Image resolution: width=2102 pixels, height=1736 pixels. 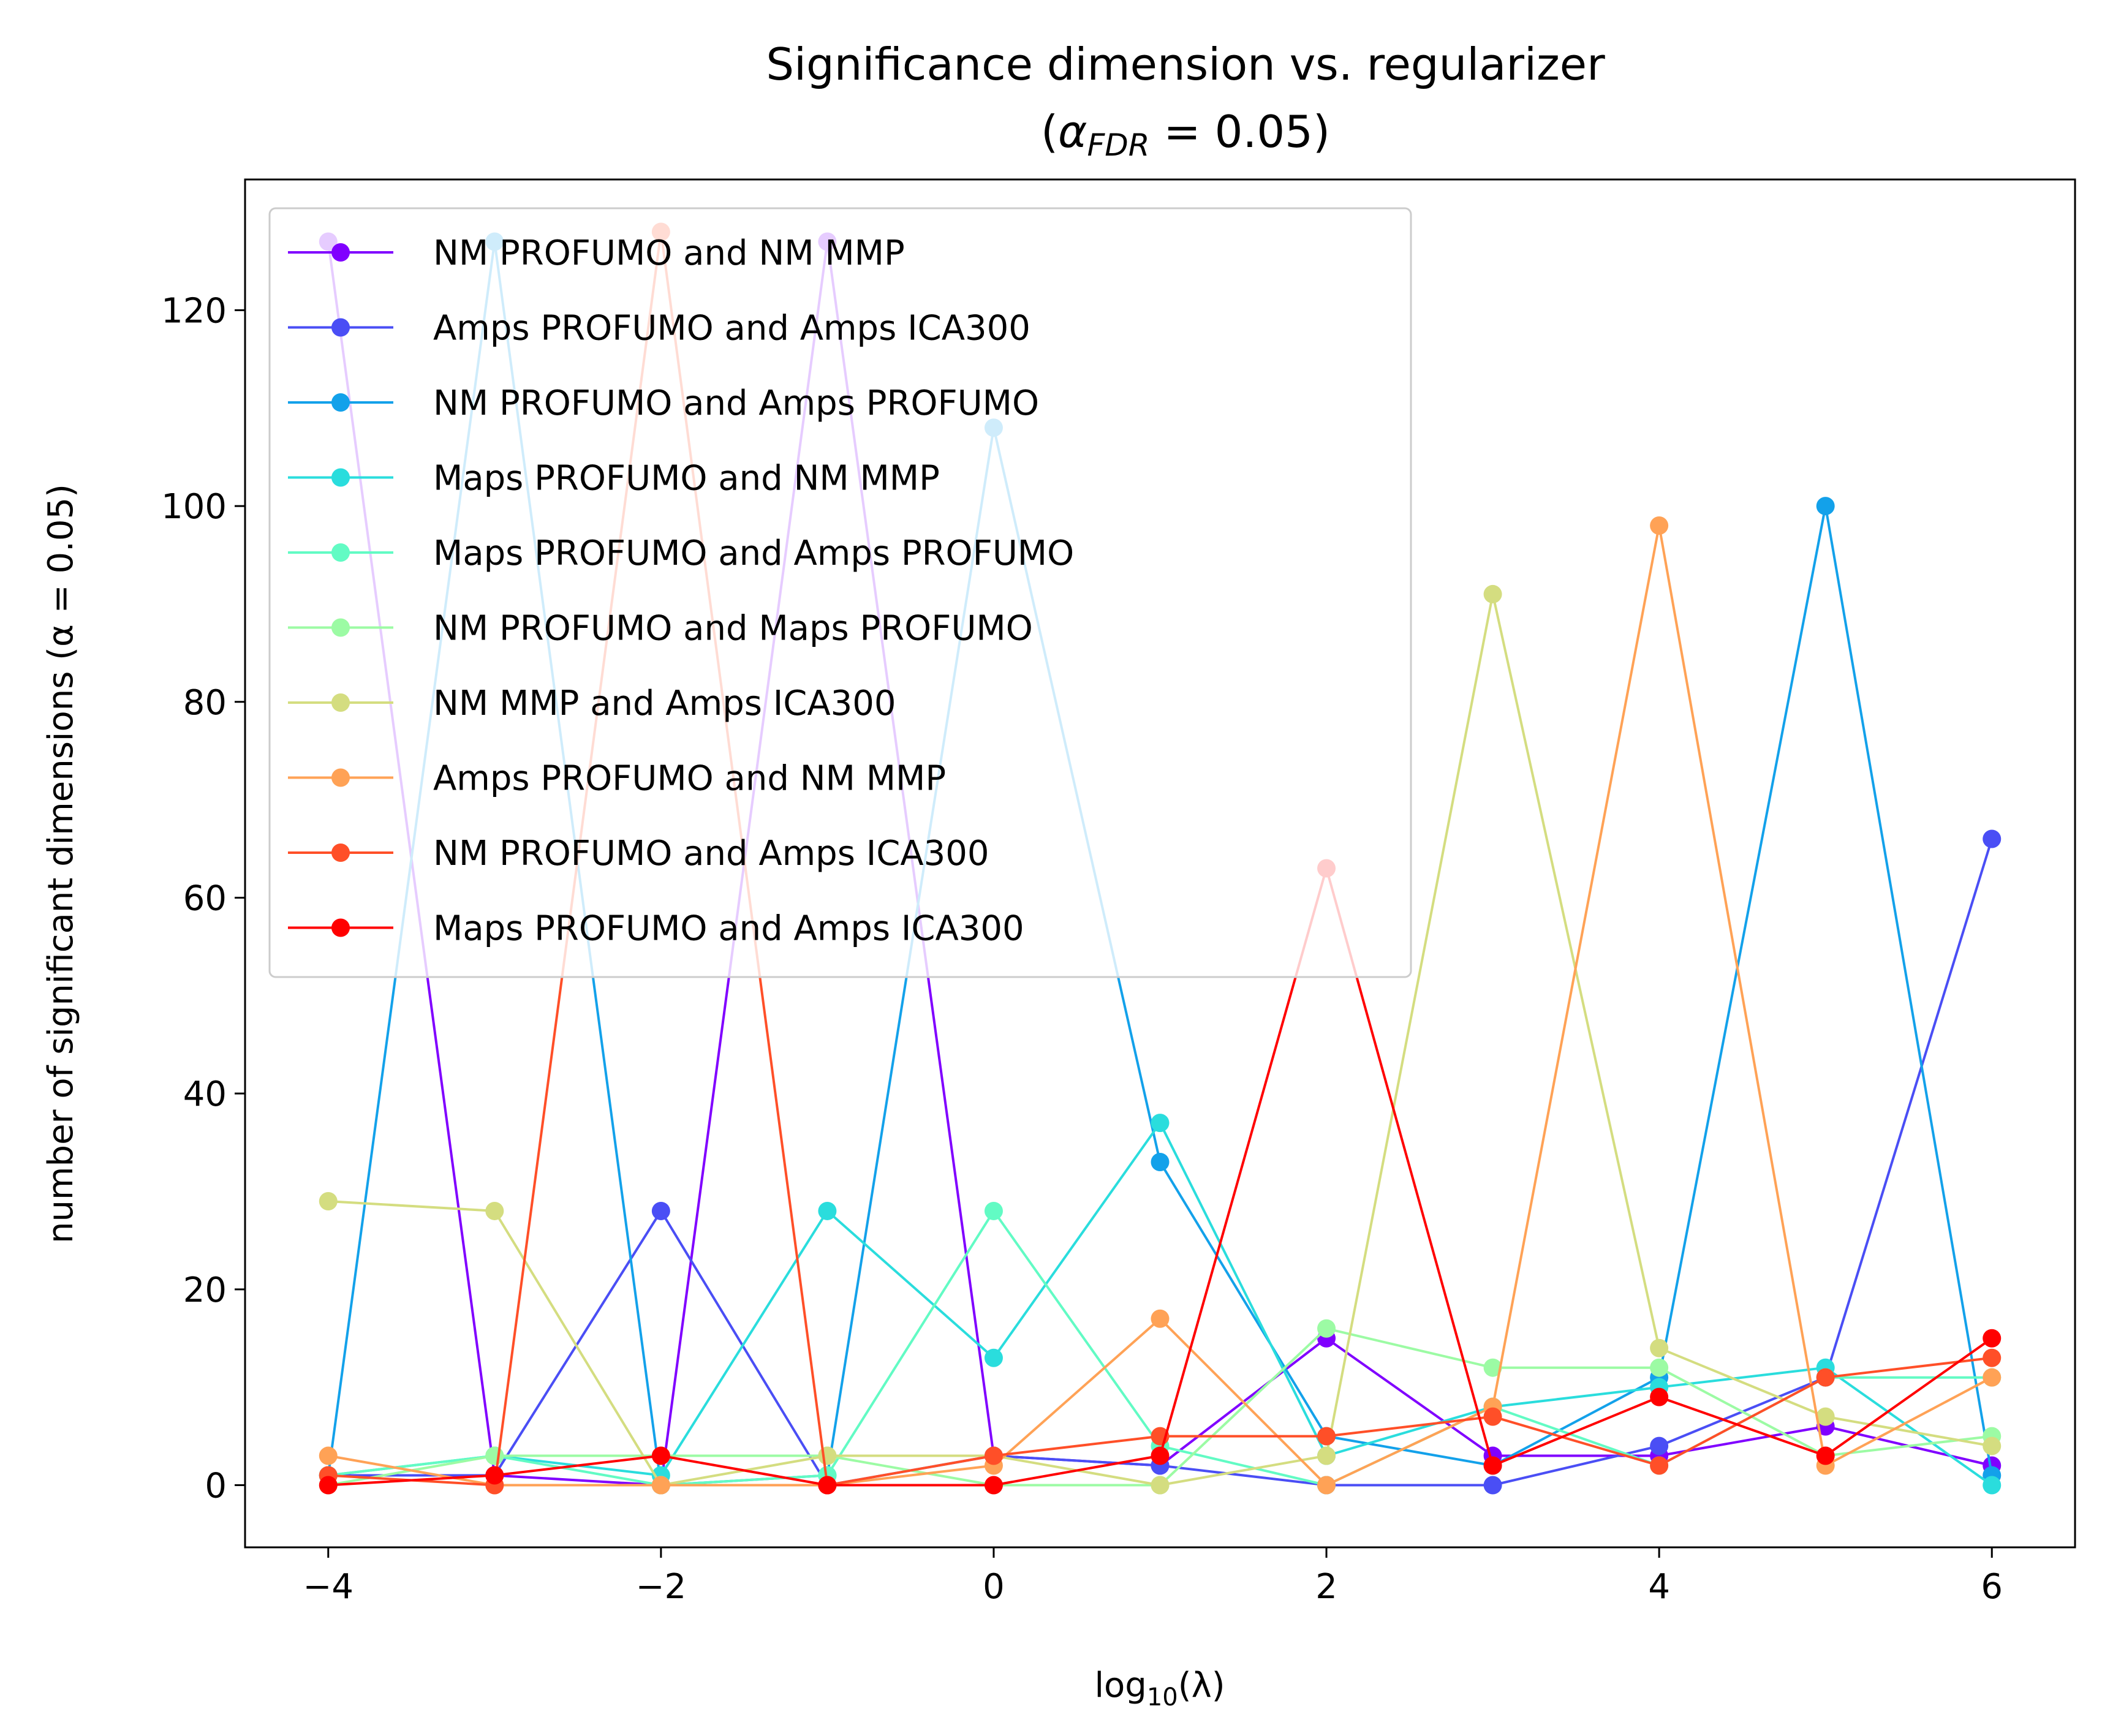 I want to click on legend-entry: NM PROFUMO and Amps PROFUMO, so click(x=663, y=403).